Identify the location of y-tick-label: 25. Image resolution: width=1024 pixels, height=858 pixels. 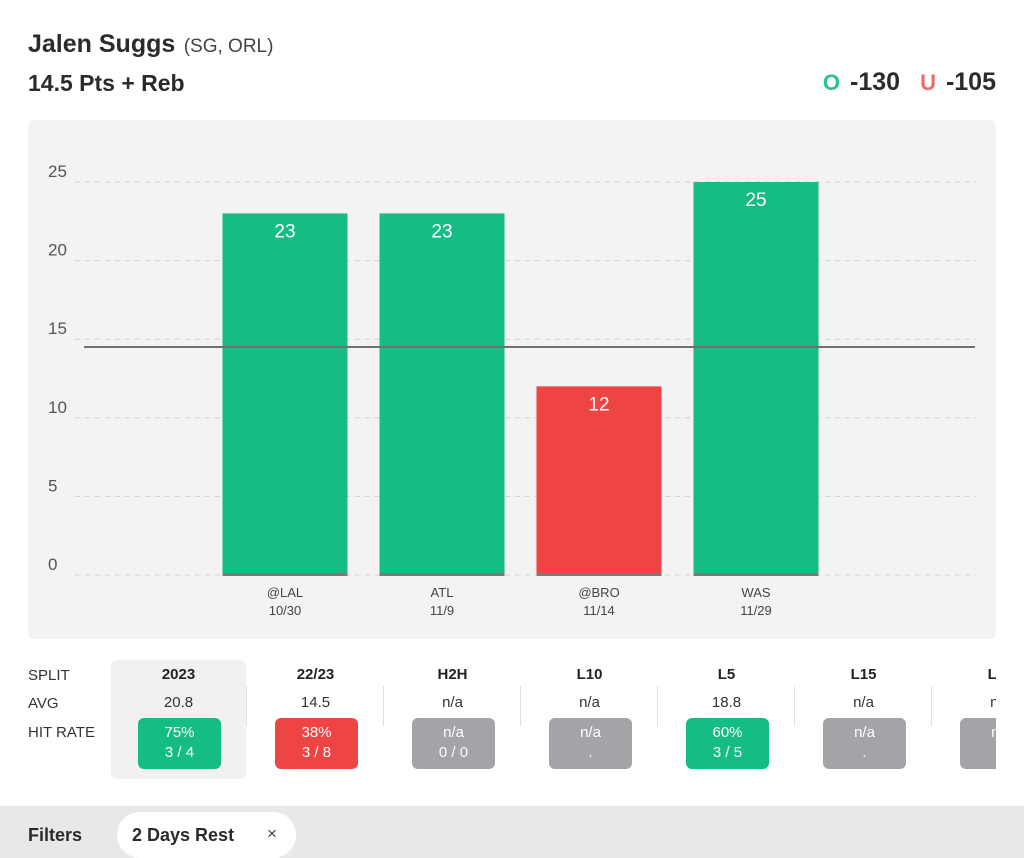
(57, 171).